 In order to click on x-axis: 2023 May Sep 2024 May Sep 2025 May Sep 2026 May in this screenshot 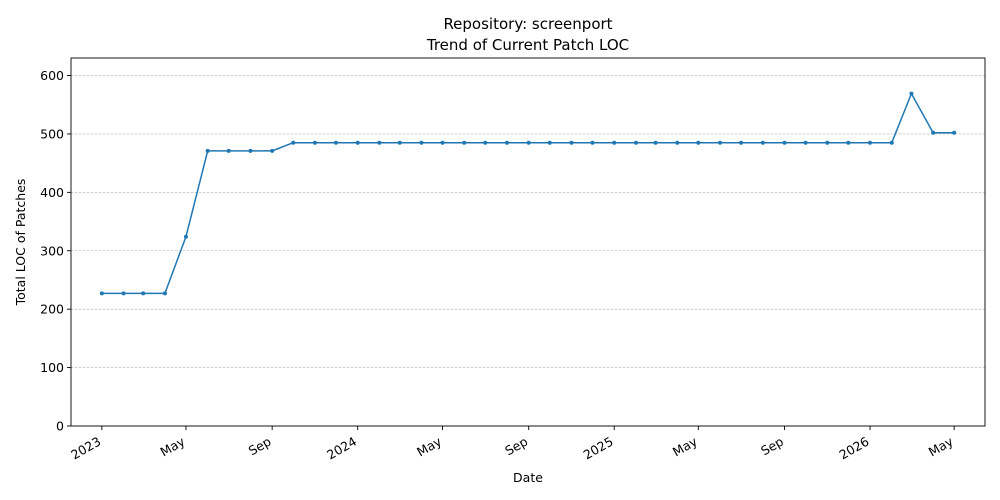, I will do `click(512, 444)`.